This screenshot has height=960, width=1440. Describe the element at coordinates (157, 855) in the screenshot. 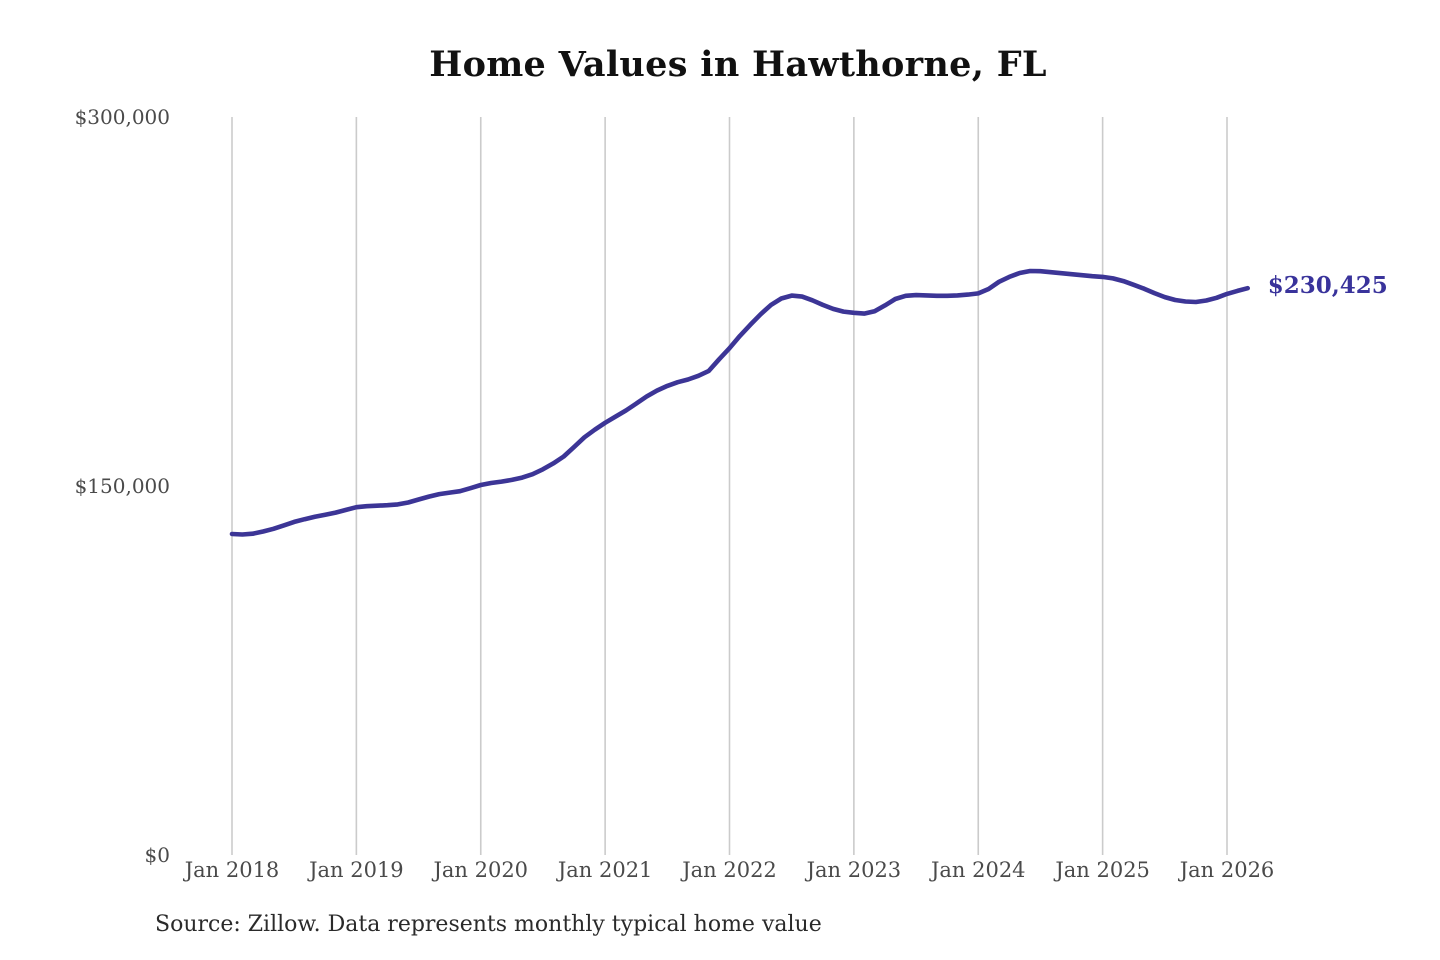

I see `y-axis-tick-label: $0` at that location.